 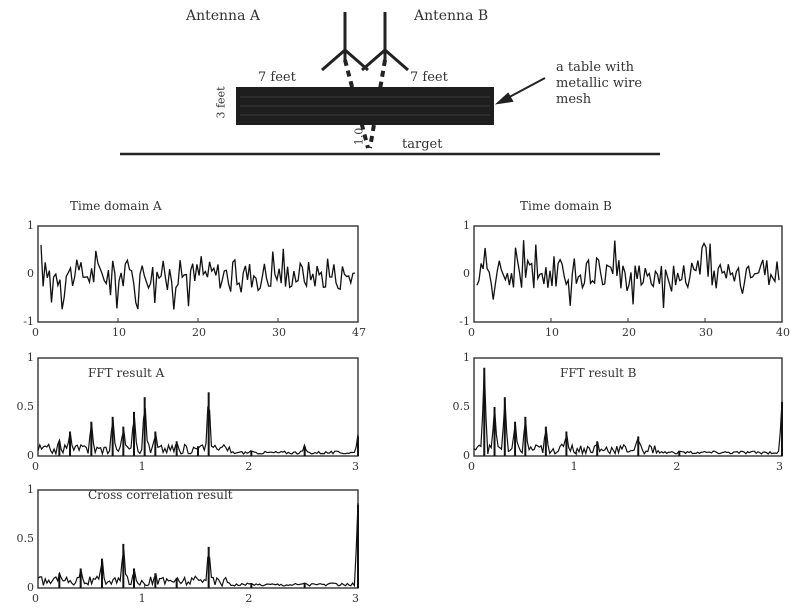 I want to click on distance-a-label: 7 feet, so click(x=277, y=77).